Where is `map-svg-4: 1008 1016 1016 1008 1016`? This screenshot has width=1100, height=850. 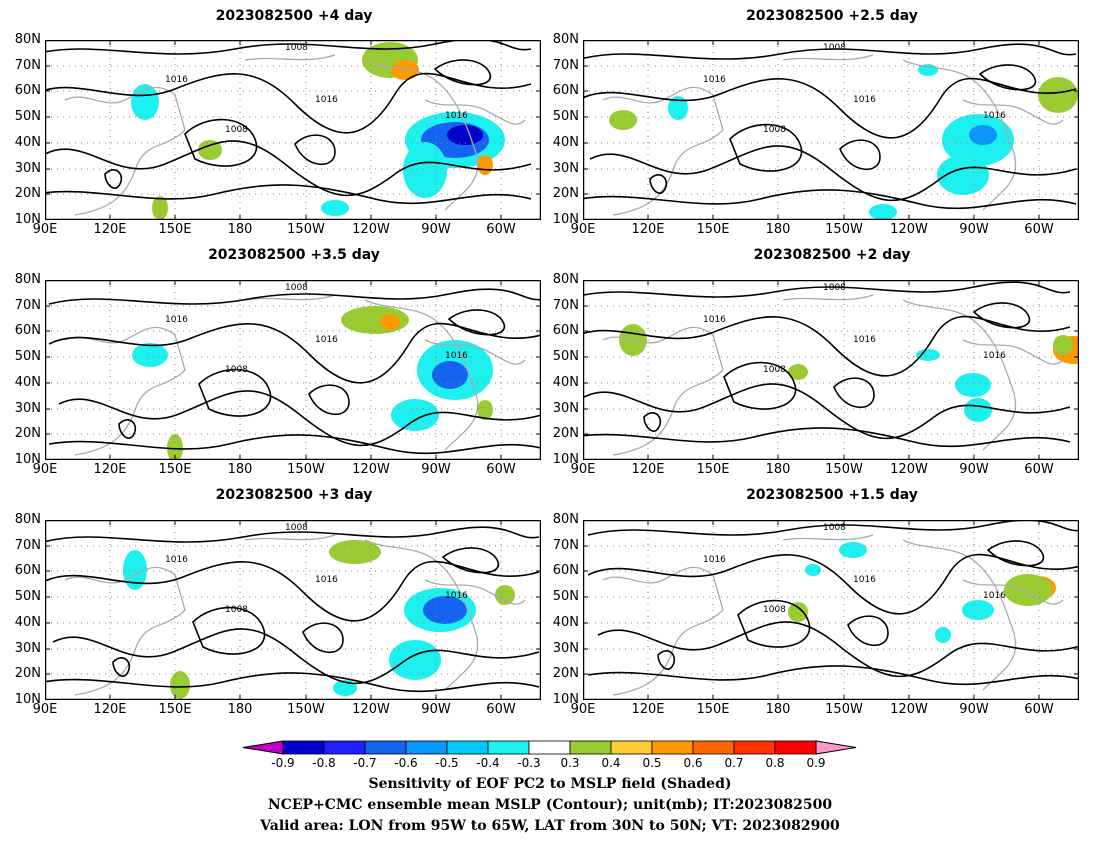
map-svg-4: 1008 1016 1016 1008 1016 is located at coordinates (831, 370).